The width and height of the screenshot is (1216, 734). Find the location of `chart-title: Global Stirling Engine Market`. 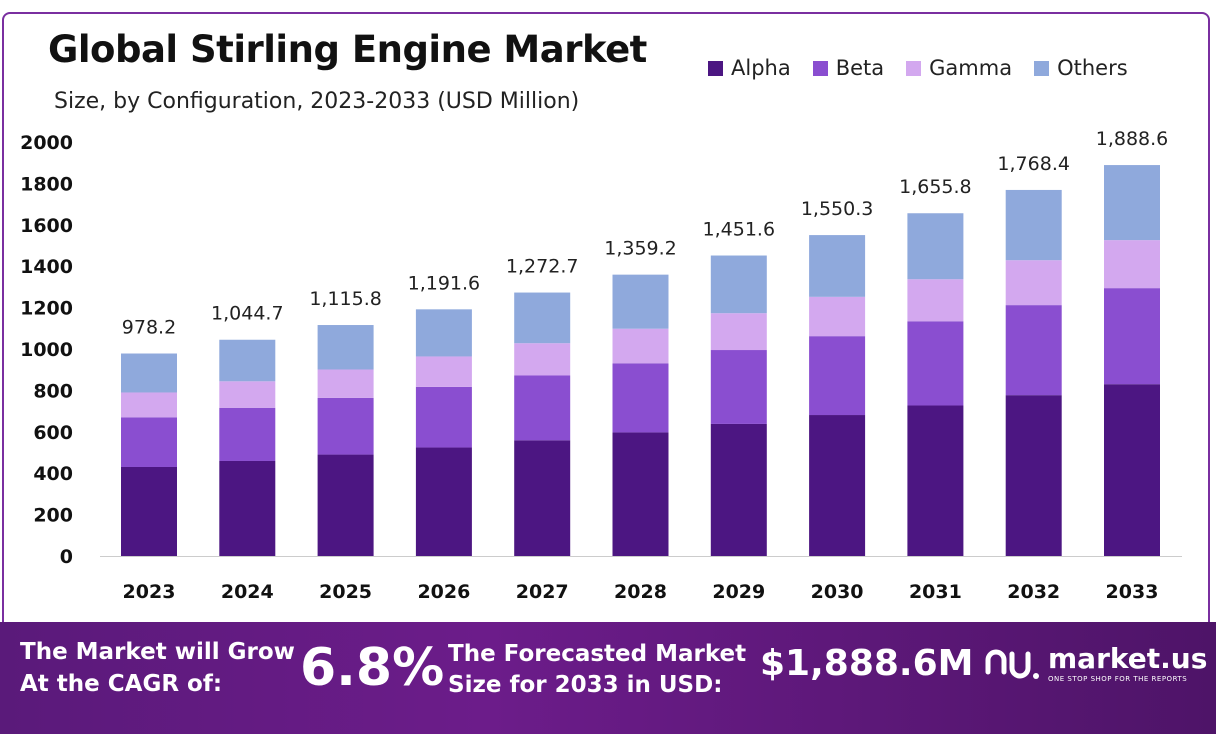

chart-title: Global Stirling Engine Market is located at coordinates (347, 49).